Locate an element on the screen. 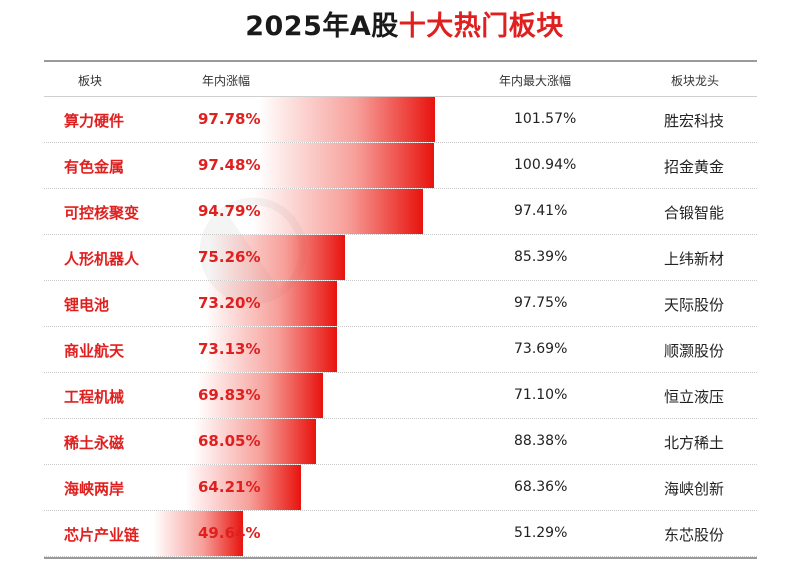 The image size is (809, 579). leader-cell: 海峡创新 is located at coordinates (694, 489).